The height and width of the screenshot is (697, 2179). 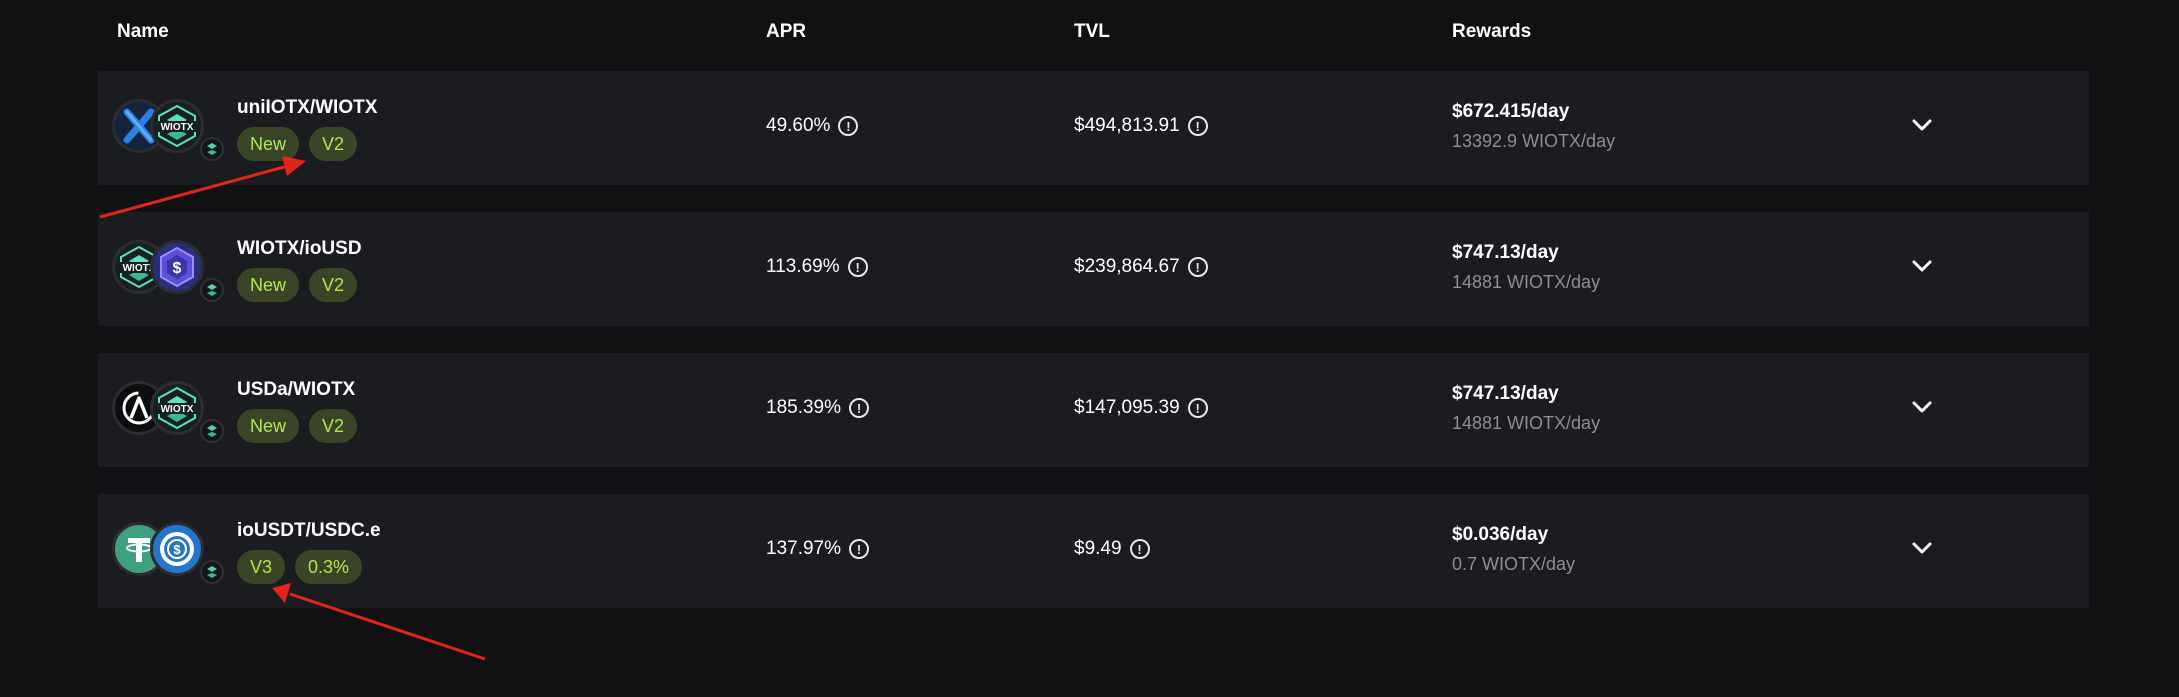 What do you see at coordinates (329, 567) in the screenshot?
I see `badge-fee-tier: 0.3%` at bounding box center [329, 567].